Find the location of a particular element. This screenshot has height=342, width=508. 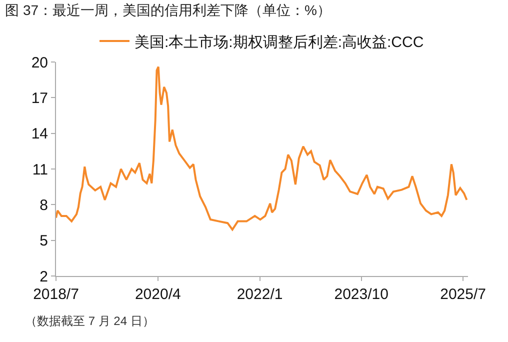

x-tick-label: 2025/7 is located at coordinates (463, 294).